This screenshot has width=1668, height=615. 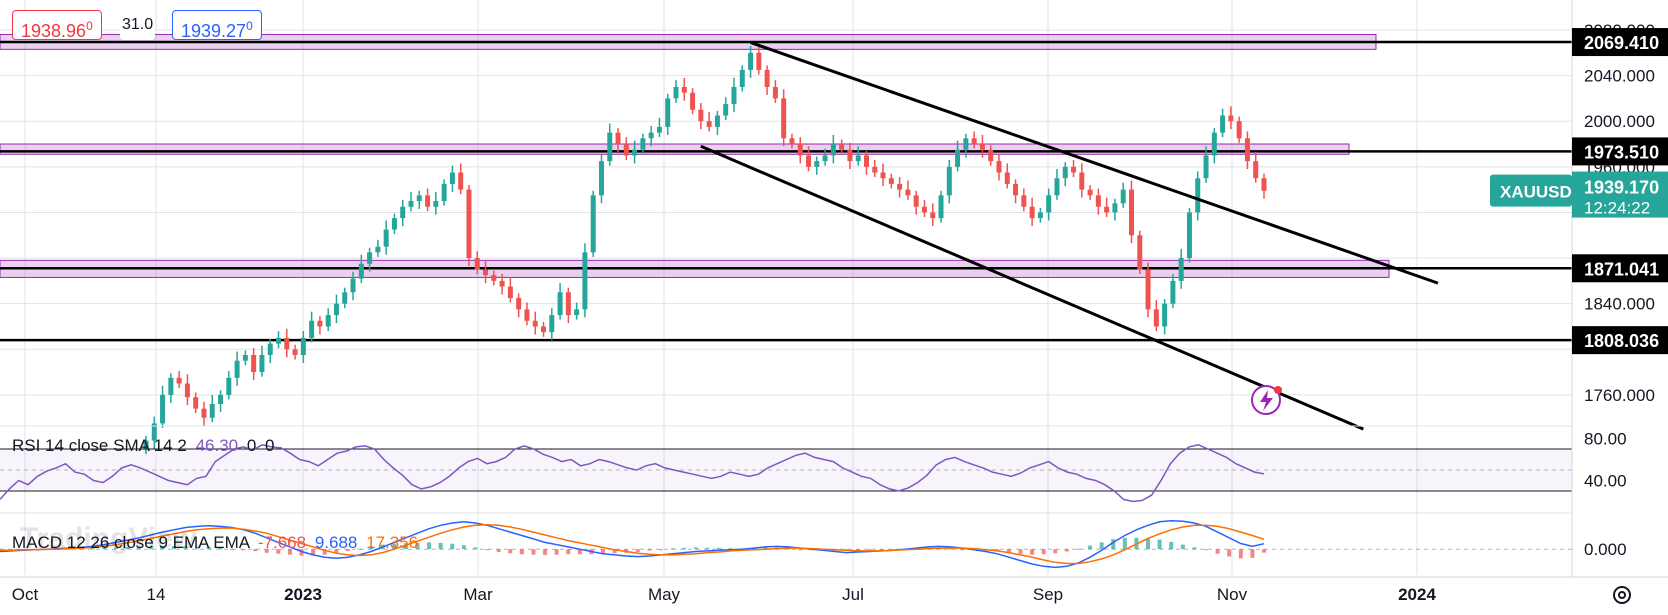 What do you see at coordinates (57, 25) in the screenshot?
I see `bid-price: 1938.960` at bounding box center [57, 25].